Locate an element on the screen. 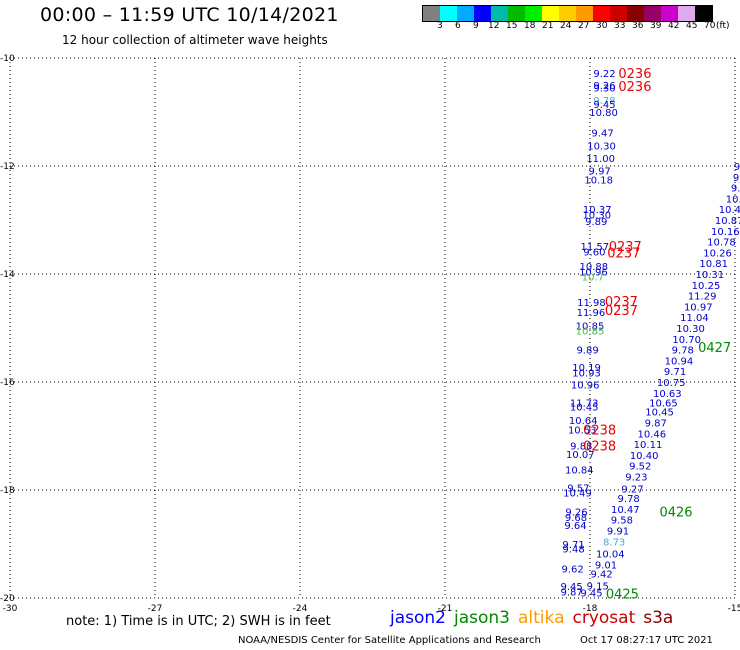  wave-height-value: 10.46 is located at coordinates (652, 434).